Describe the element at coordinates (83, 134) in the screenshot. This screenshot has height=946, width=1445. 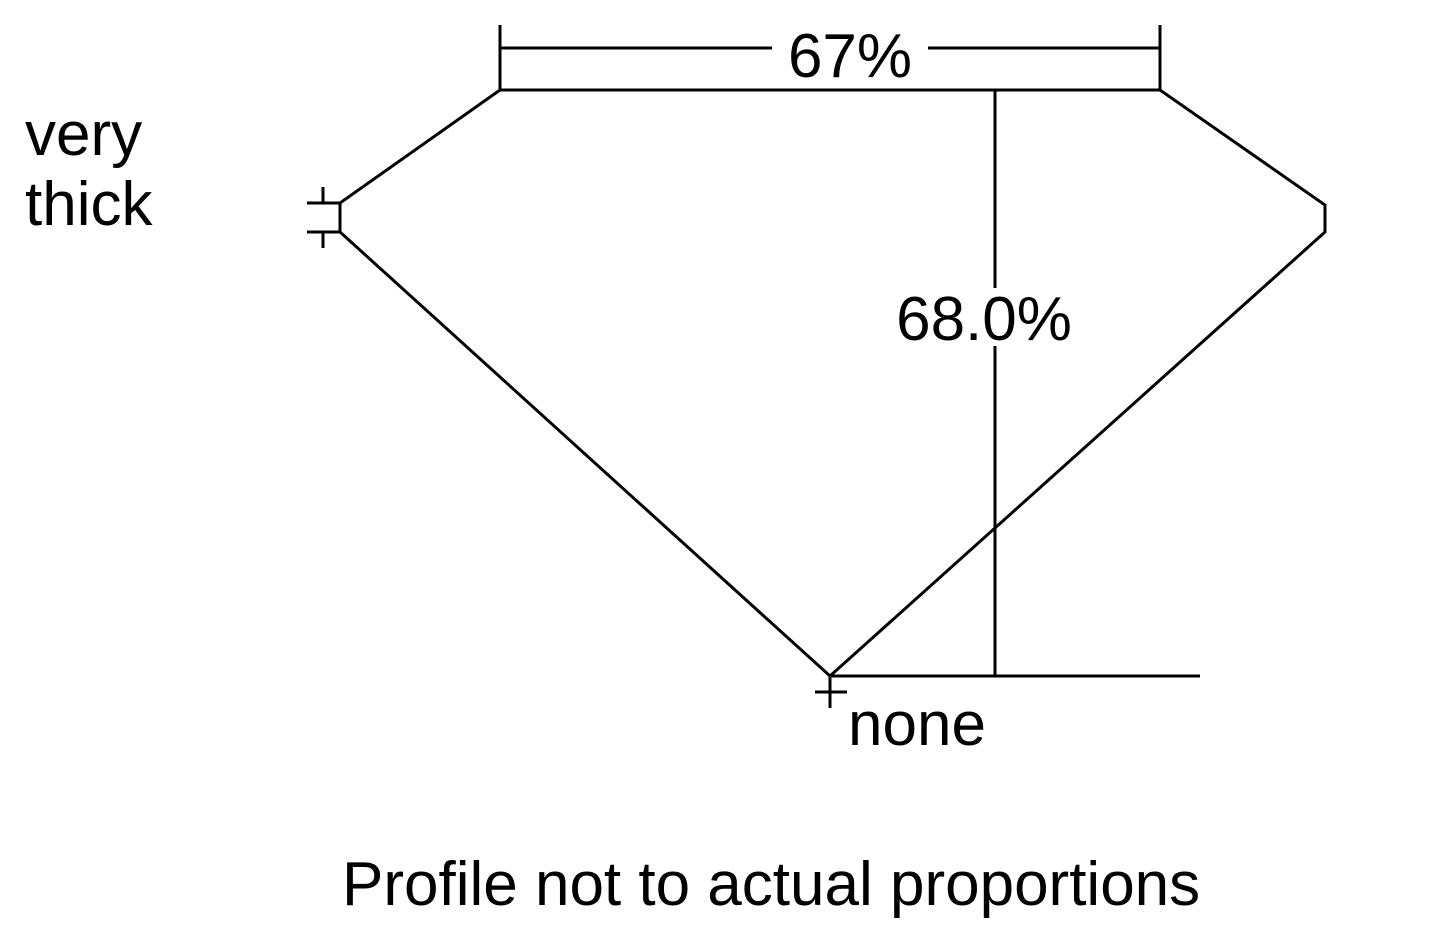
I see `girdle-label-line1: very` at that location.